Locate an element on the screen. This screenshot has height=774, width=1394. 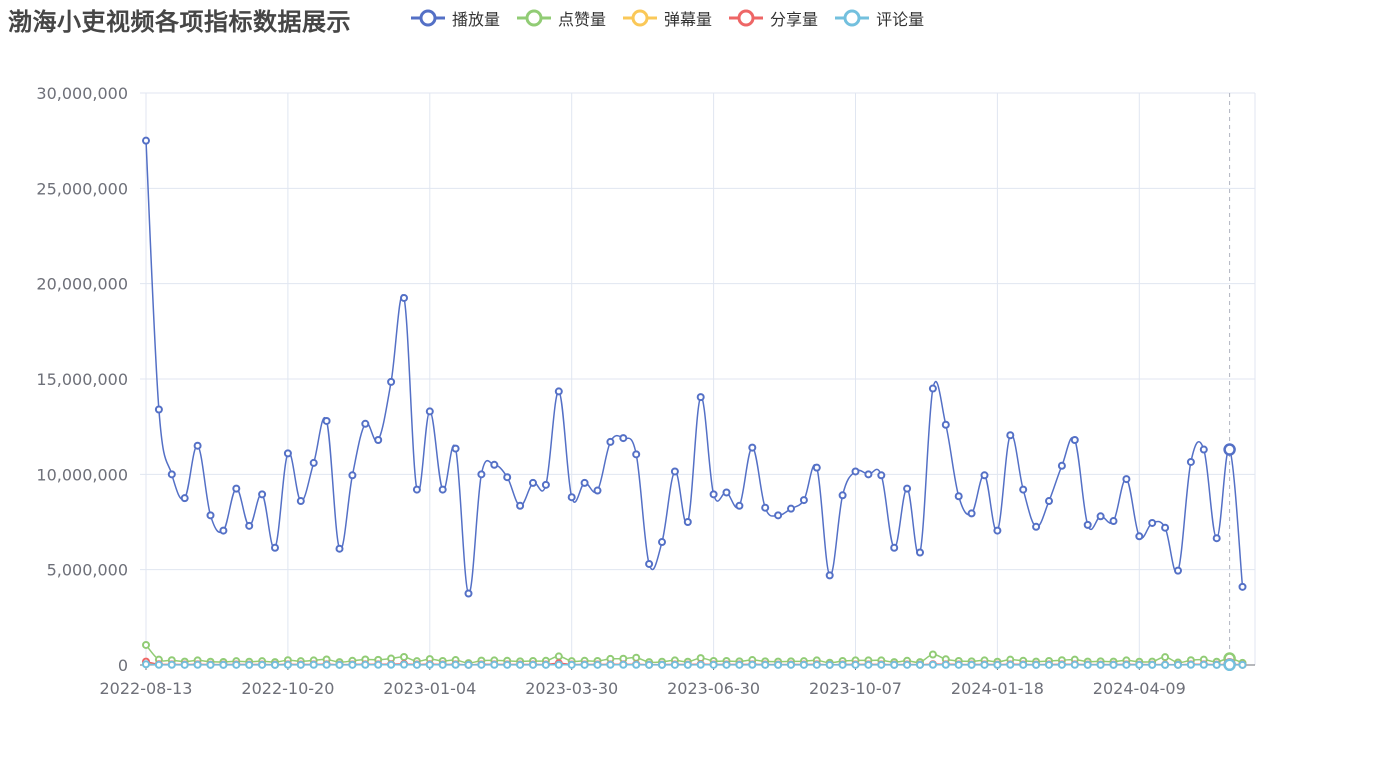
y-tick-label: 25,000,000 is located at coordinates (82, 188).